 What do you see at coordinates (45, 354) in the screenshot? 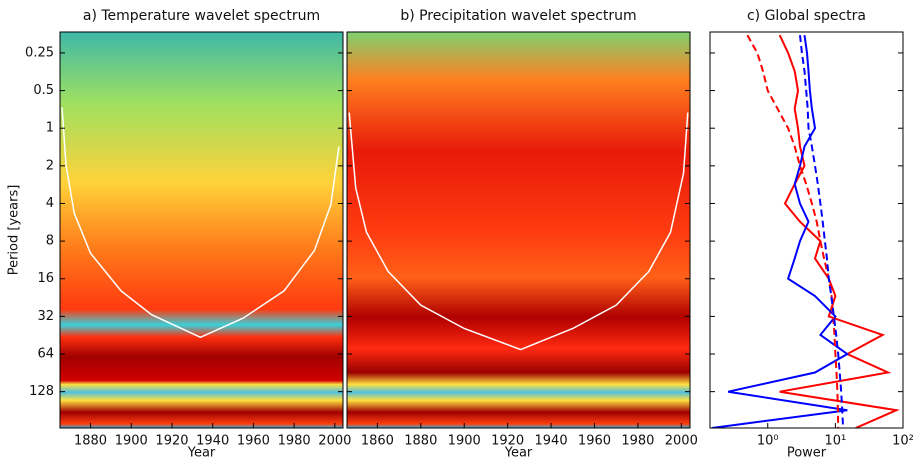
I see `y-tick-label: 64` at bounding box center [45, 354].